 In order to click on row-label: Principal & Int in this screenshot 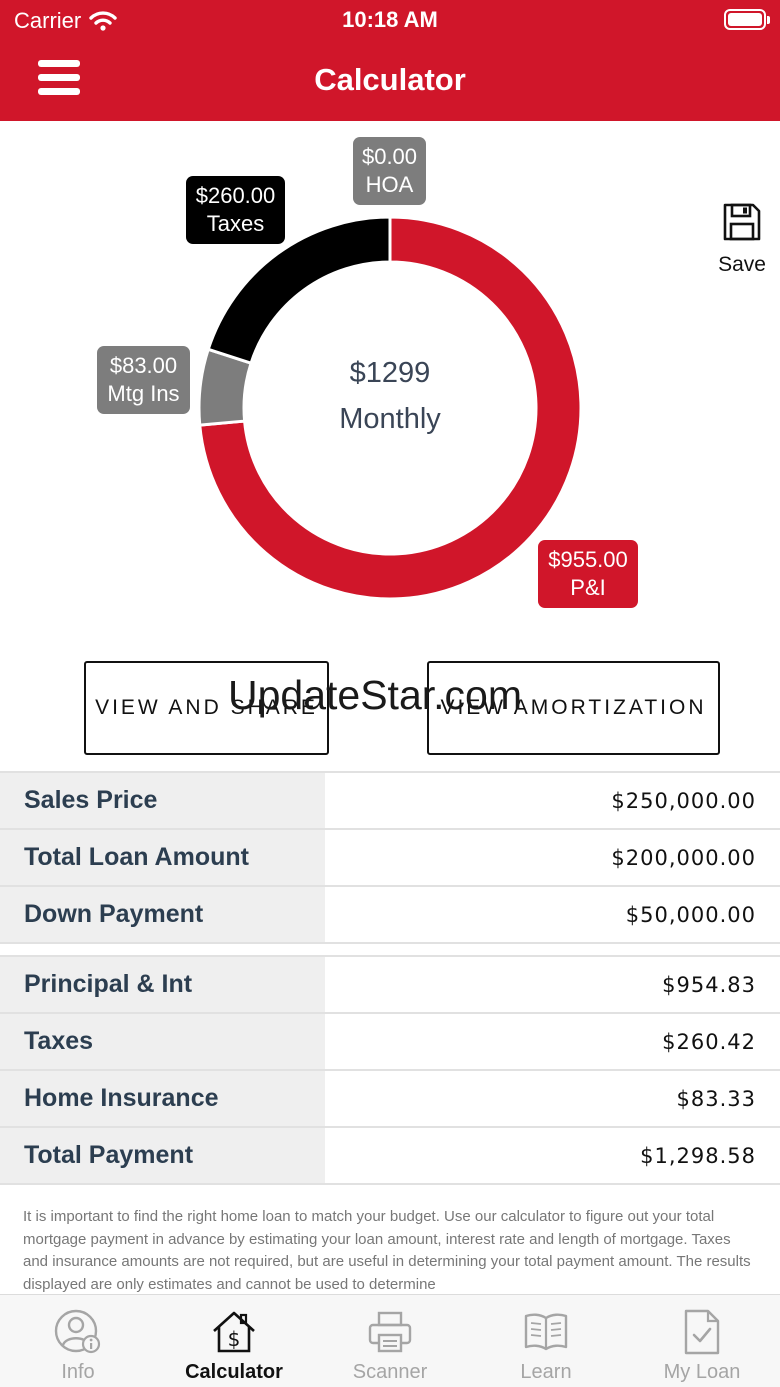, I will do `click(162, 984)`.